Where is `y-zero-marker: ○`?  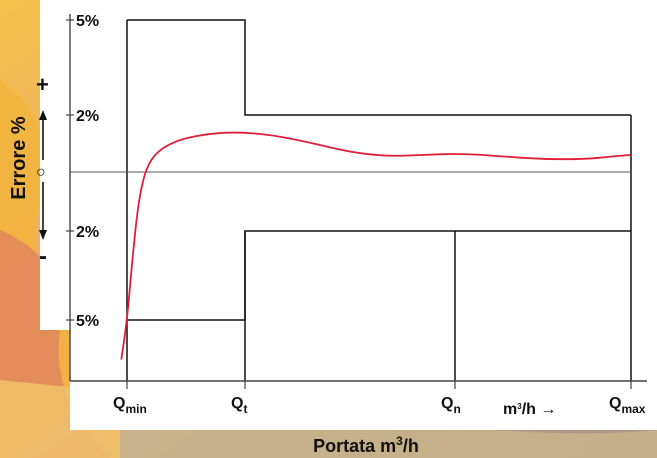
y-zero-marker: ○ is located at coordinates (41, 172).